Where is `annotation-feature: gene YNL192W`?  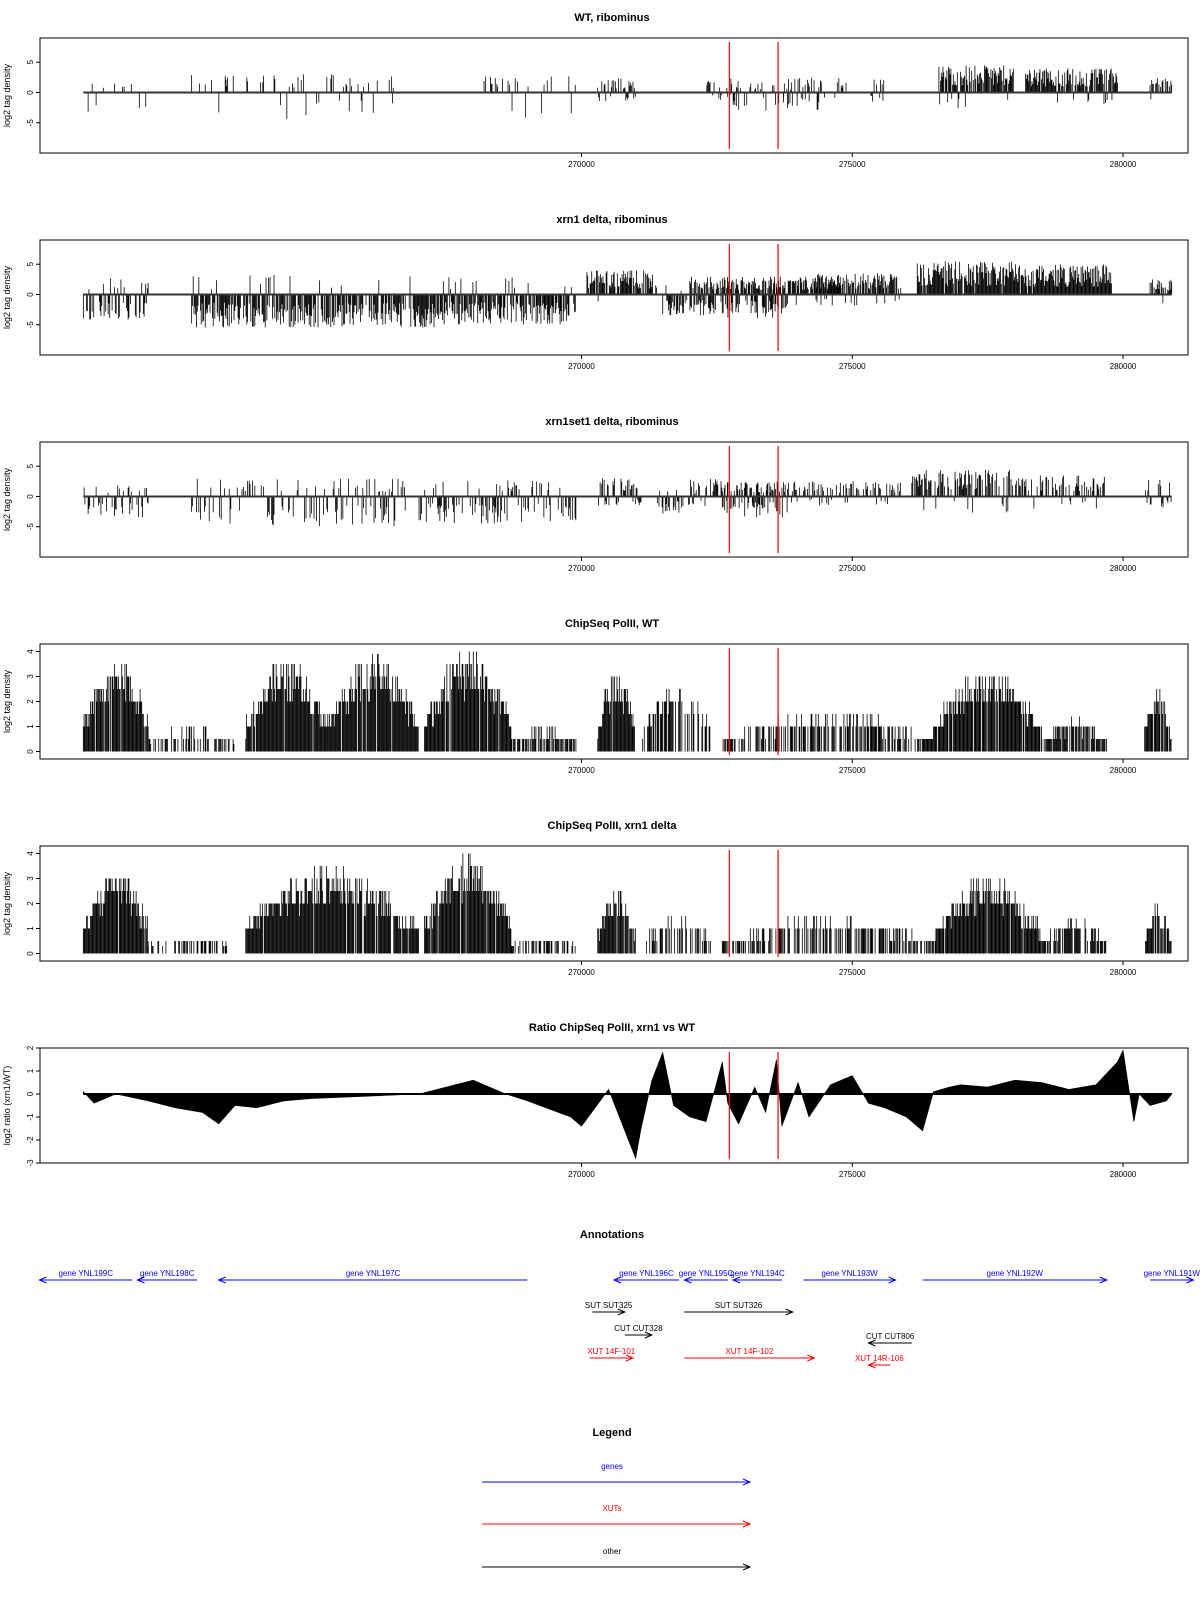 annotation-feature: gene YNL192W is located at coordinates (1015, 1276).